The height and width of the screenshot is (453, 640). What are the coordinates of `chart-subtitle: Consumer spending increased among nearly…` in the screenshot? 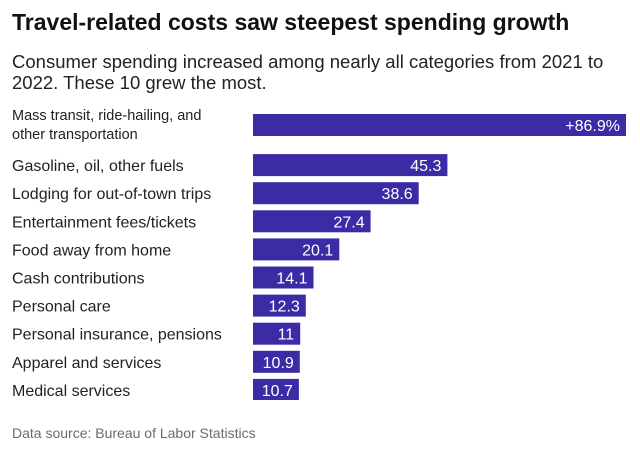 It's located at (308, 72).